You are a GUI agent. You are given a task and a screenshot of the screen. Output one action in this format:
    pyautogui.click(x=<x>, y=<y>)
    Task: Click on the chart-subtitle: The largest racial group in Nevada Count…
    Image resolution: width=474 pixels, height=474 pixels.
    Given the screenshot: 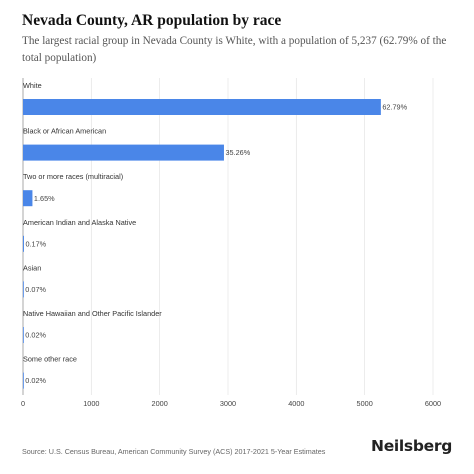 What is the action you would take?
    pyautogui.click(x=234, y=49)
    